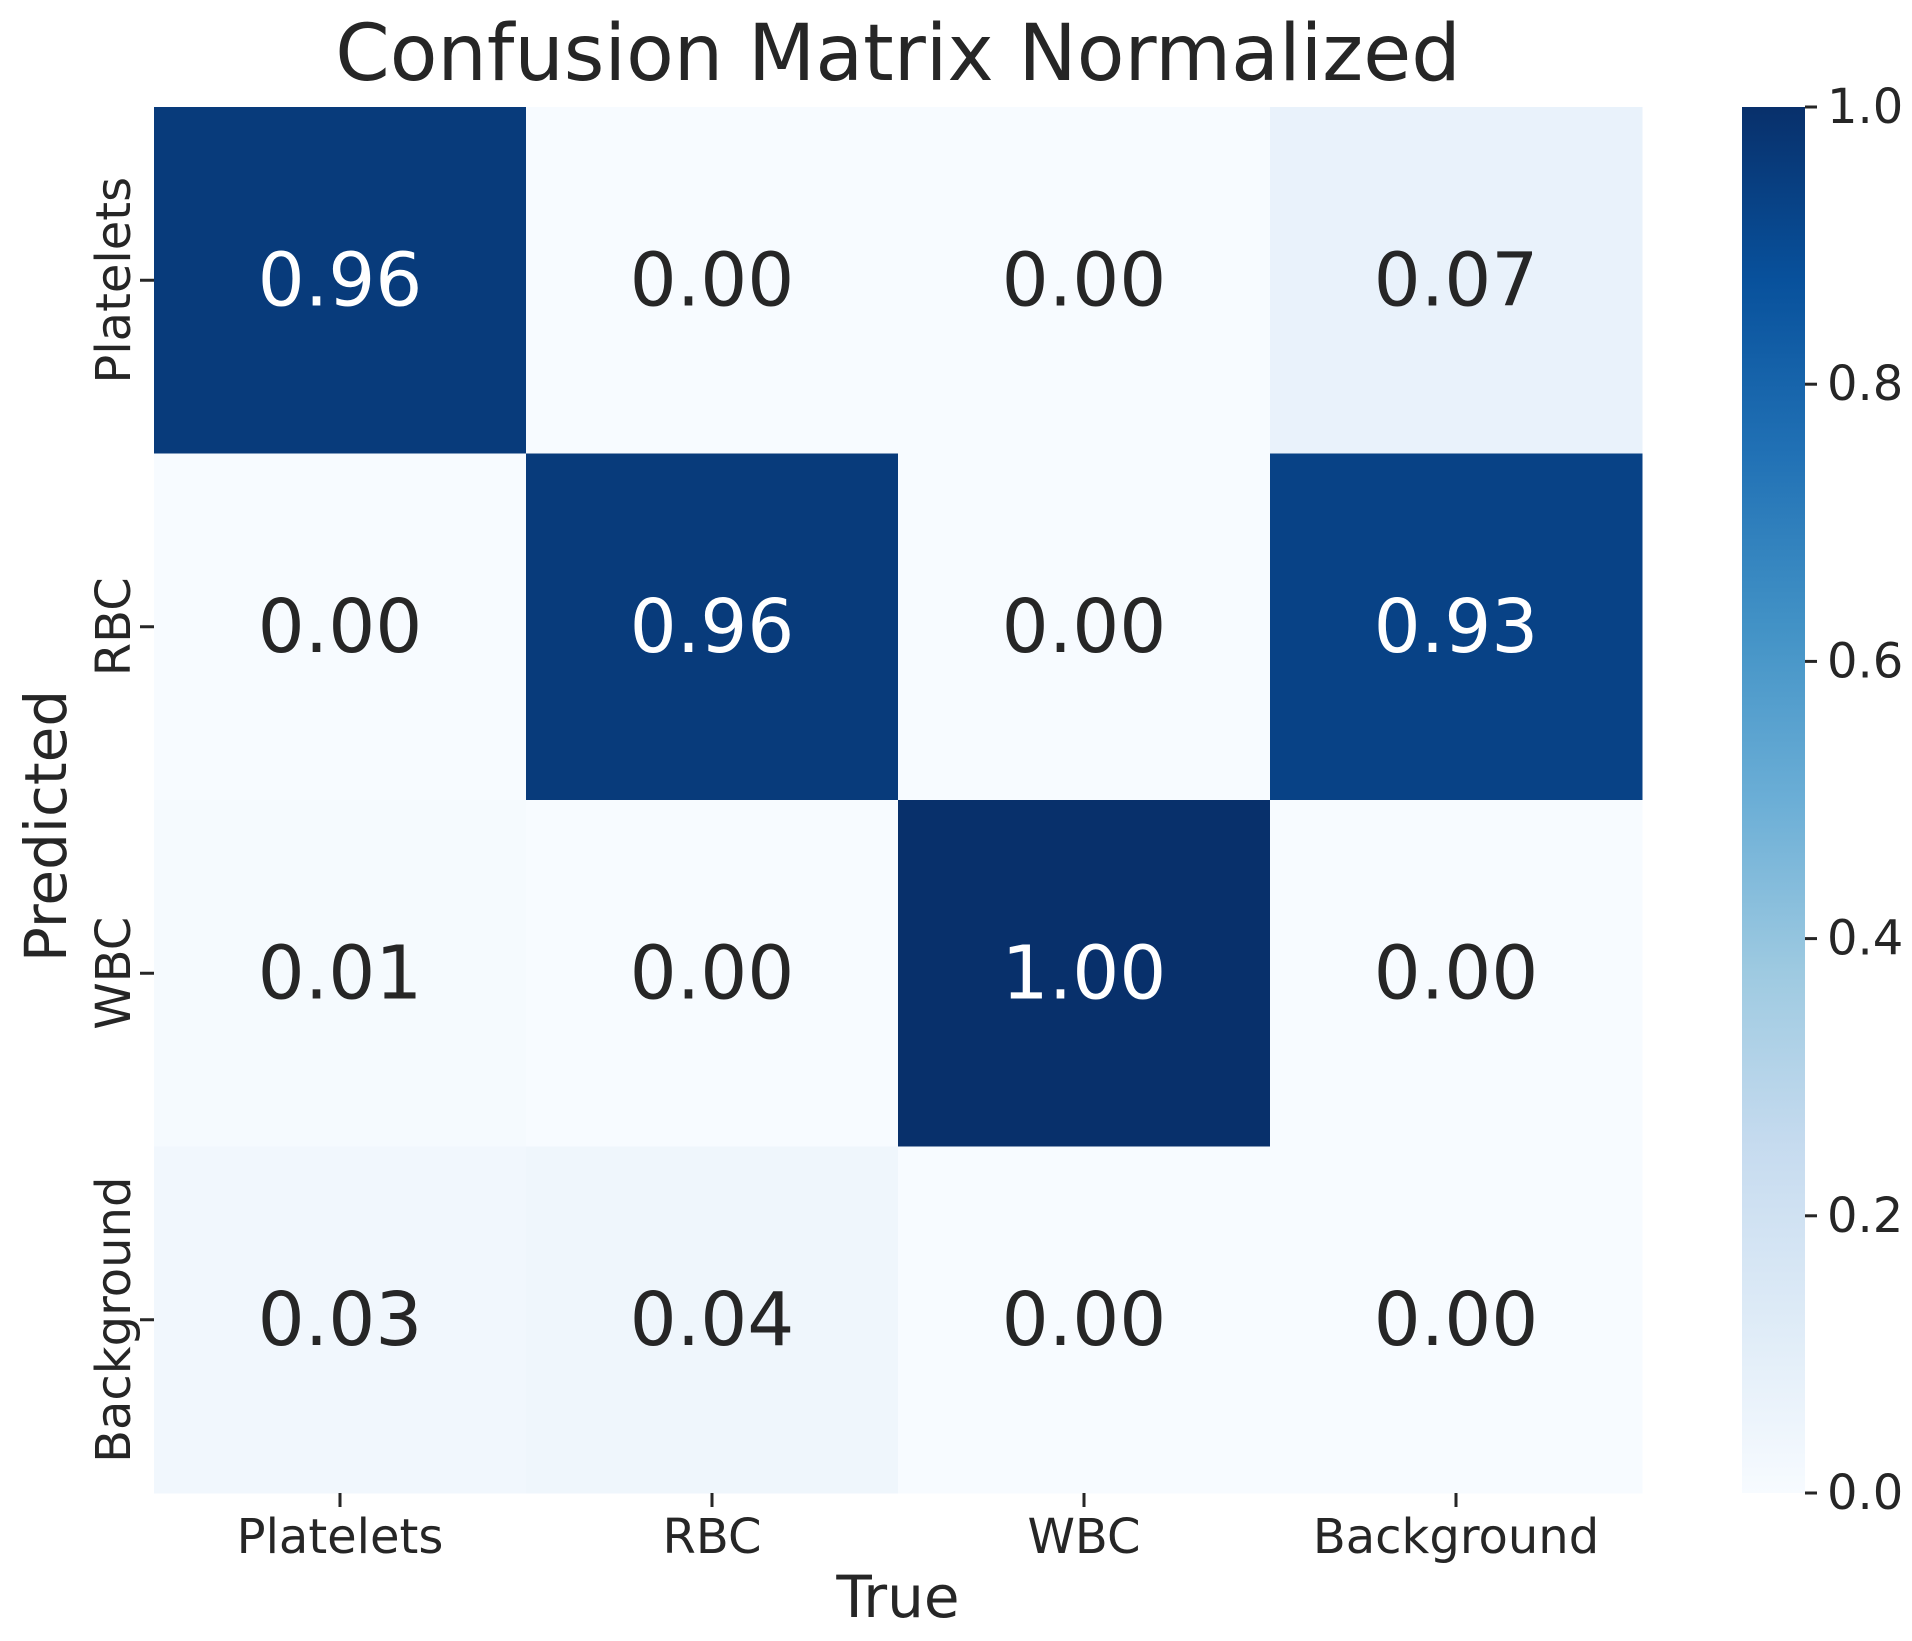 The image size is (1912, 1641). What do you see at coordinates (1083, 1537) in the screenshot?
I see `x-tick-label: WBC` at bounding box center [1083, 1537].